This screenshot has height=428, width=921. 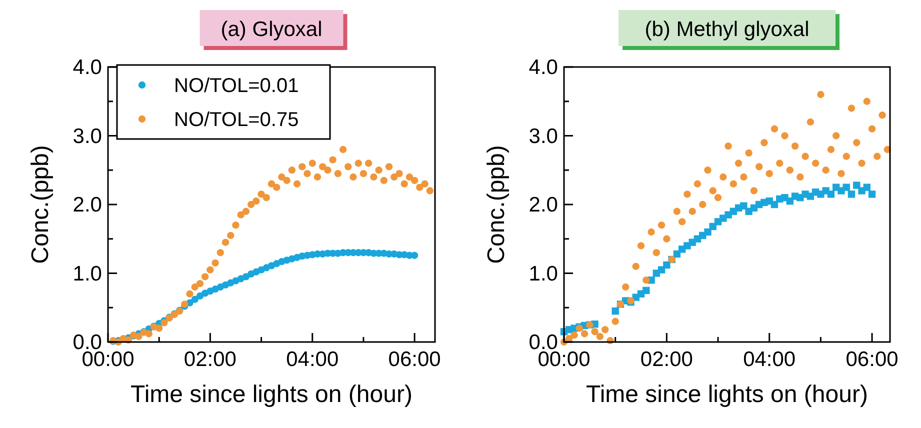 What do you see at coordinates (236, 86) in the screenshot?
I see `legend-label: NO/TOL=0.01` at bounding box center [236, 86].